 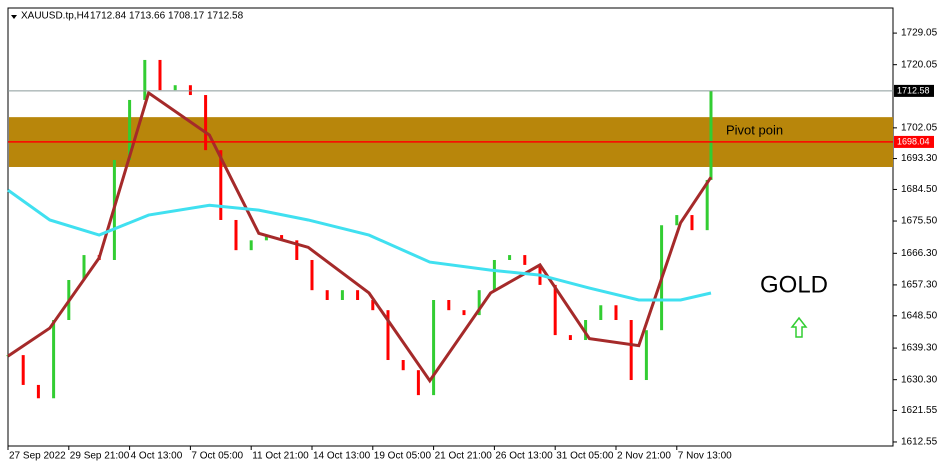 I want to click on y-tick-label: 1684.50, so click(x=919, y=189).